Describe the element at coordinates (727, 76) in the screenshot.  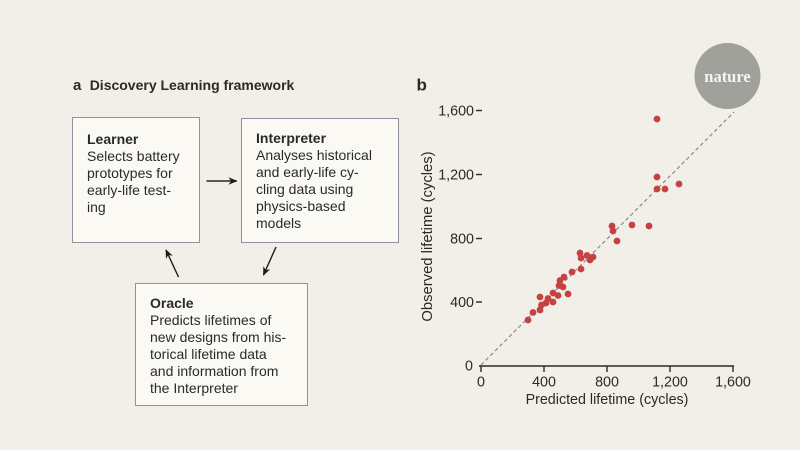
I see `svg-text: nature` at that location.